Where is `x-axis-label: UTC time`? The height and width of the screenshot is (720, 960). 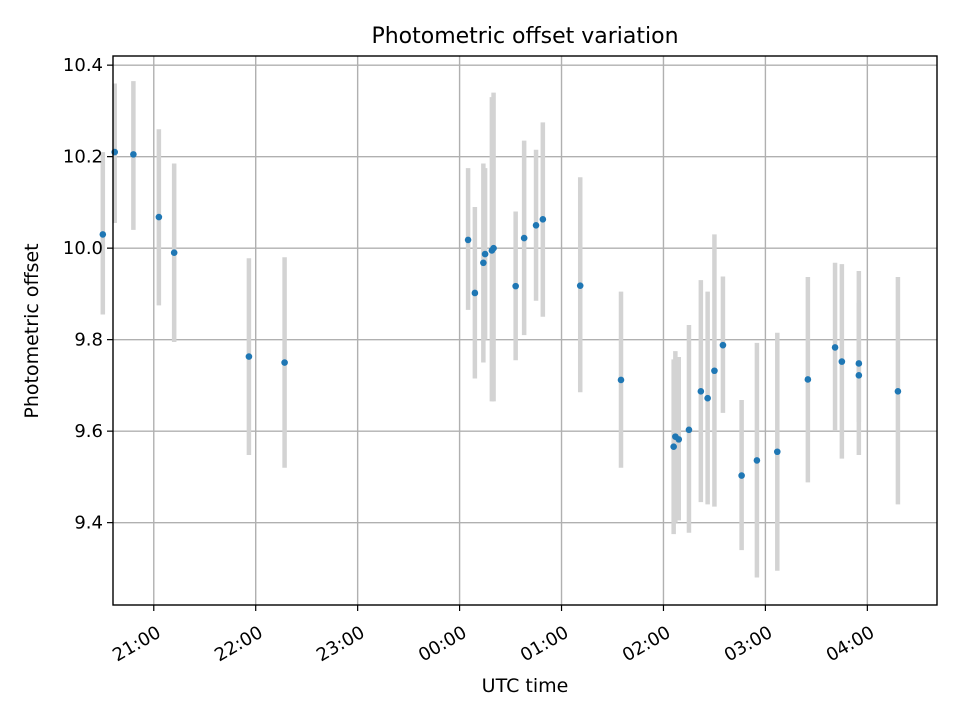 x-axis-label: UTC time is located at coordinates (525, 686).